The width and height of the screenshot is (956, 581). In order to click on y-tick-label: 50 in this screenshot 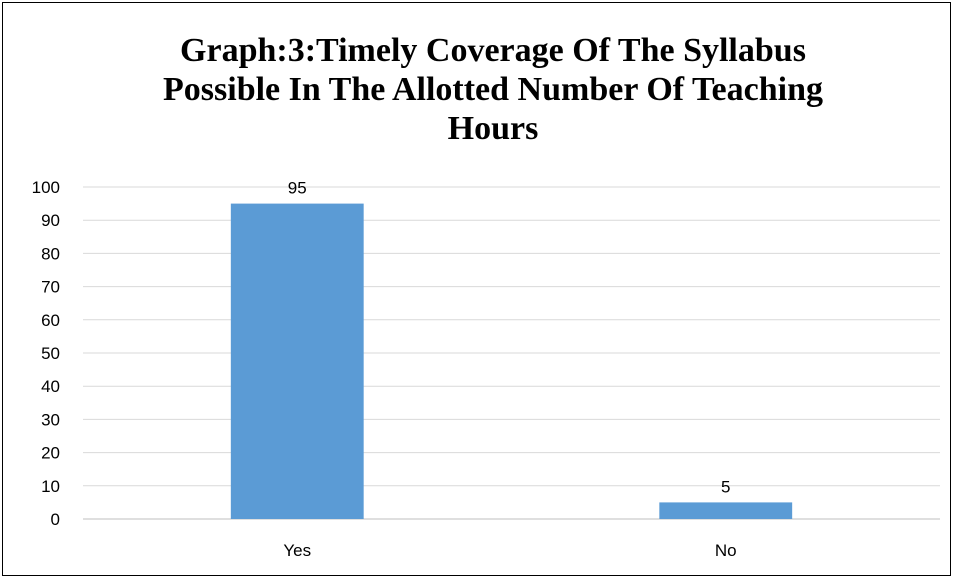, I will do `click(50, 353)`.